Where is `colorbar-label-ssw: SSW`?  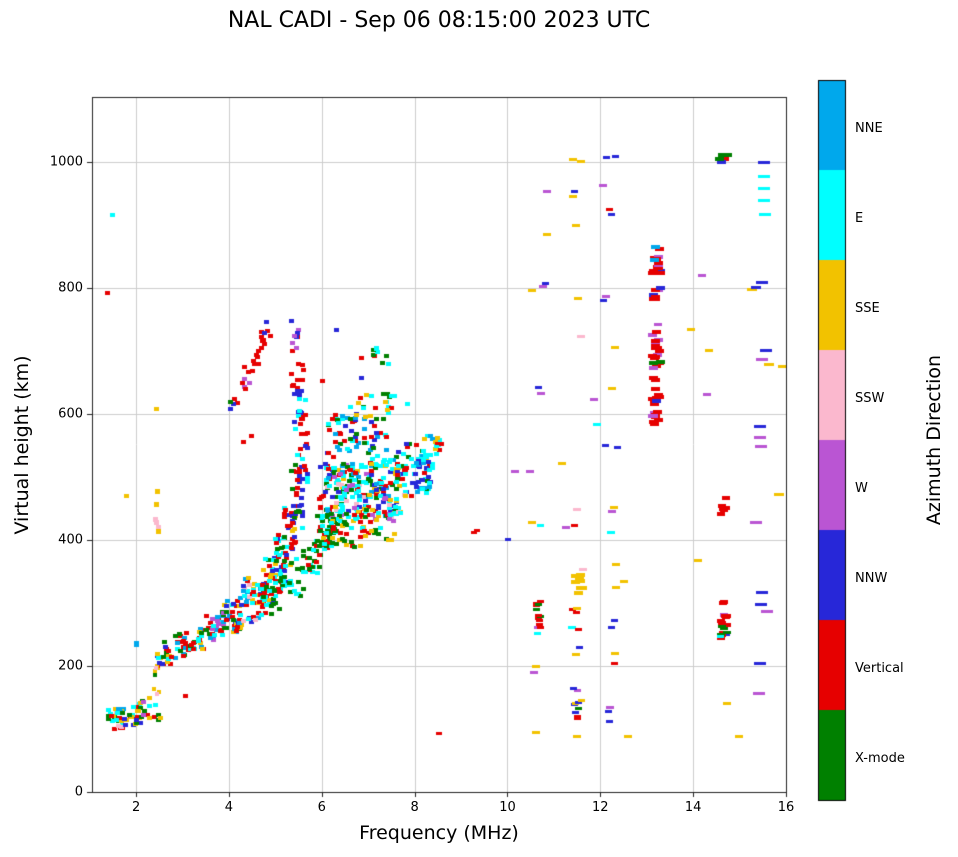 colorbar-label-ssw: SSW is located at coordinates (870, 398).